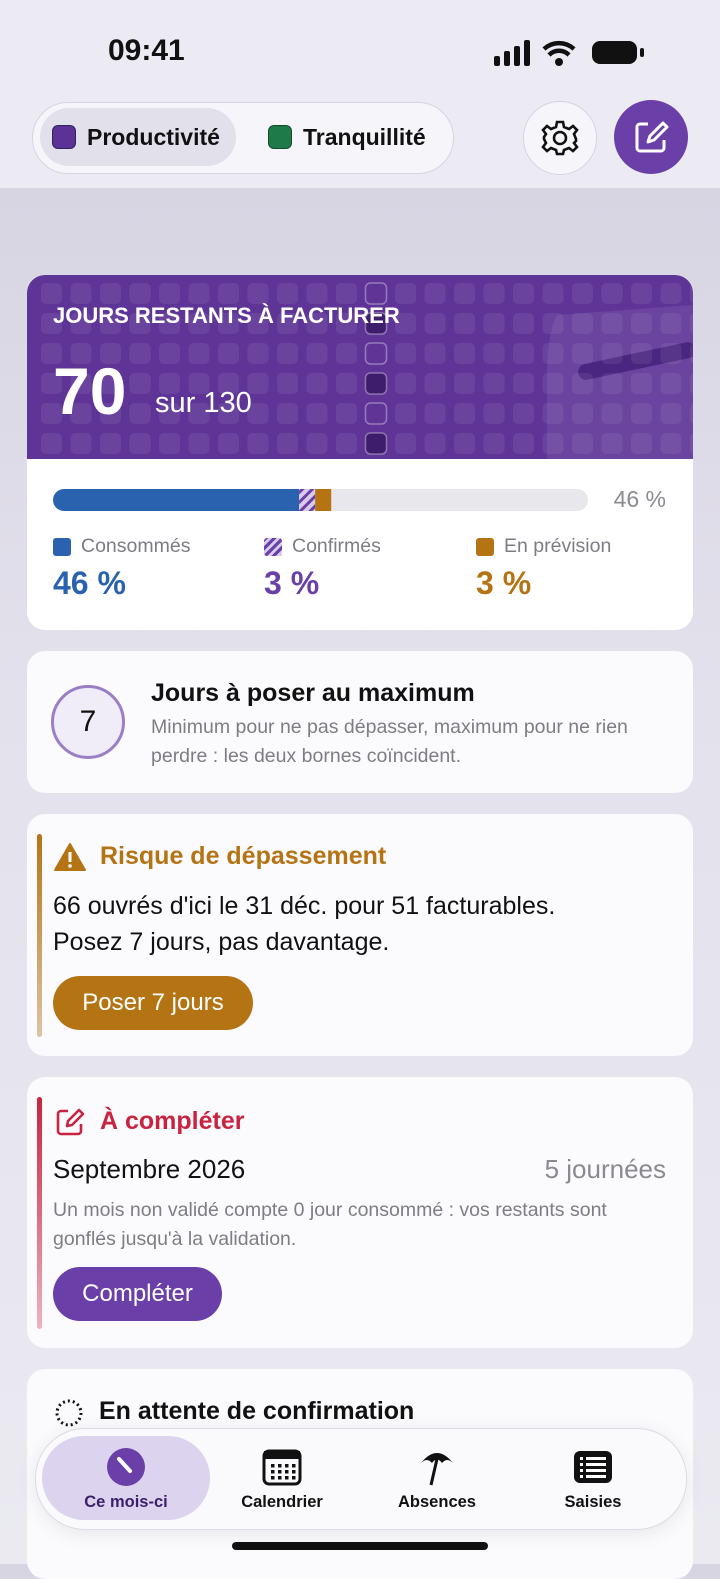 The height and width of the screenshot is (1579, 720). What do you see at coordinates (593, 1478) in the screenshot?
I see `tab-item: Saisies` at bounding box center [593, 1478].